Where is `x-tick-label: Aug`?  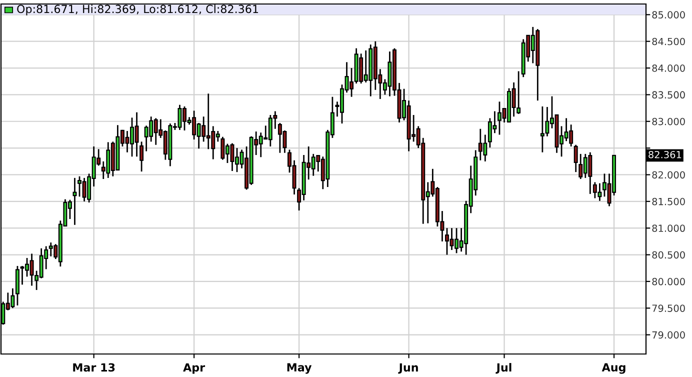
x-tick-label: Aug is located at coordinates (614, 368).